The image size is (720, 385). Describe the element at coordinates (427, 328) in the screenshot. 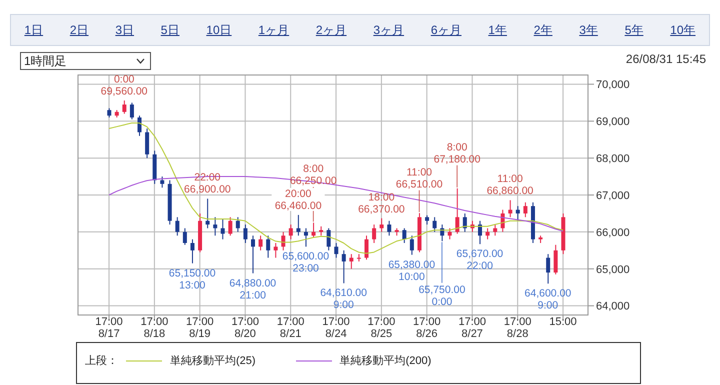

I see `x-tick-label: 17:00 8/26` at that location.